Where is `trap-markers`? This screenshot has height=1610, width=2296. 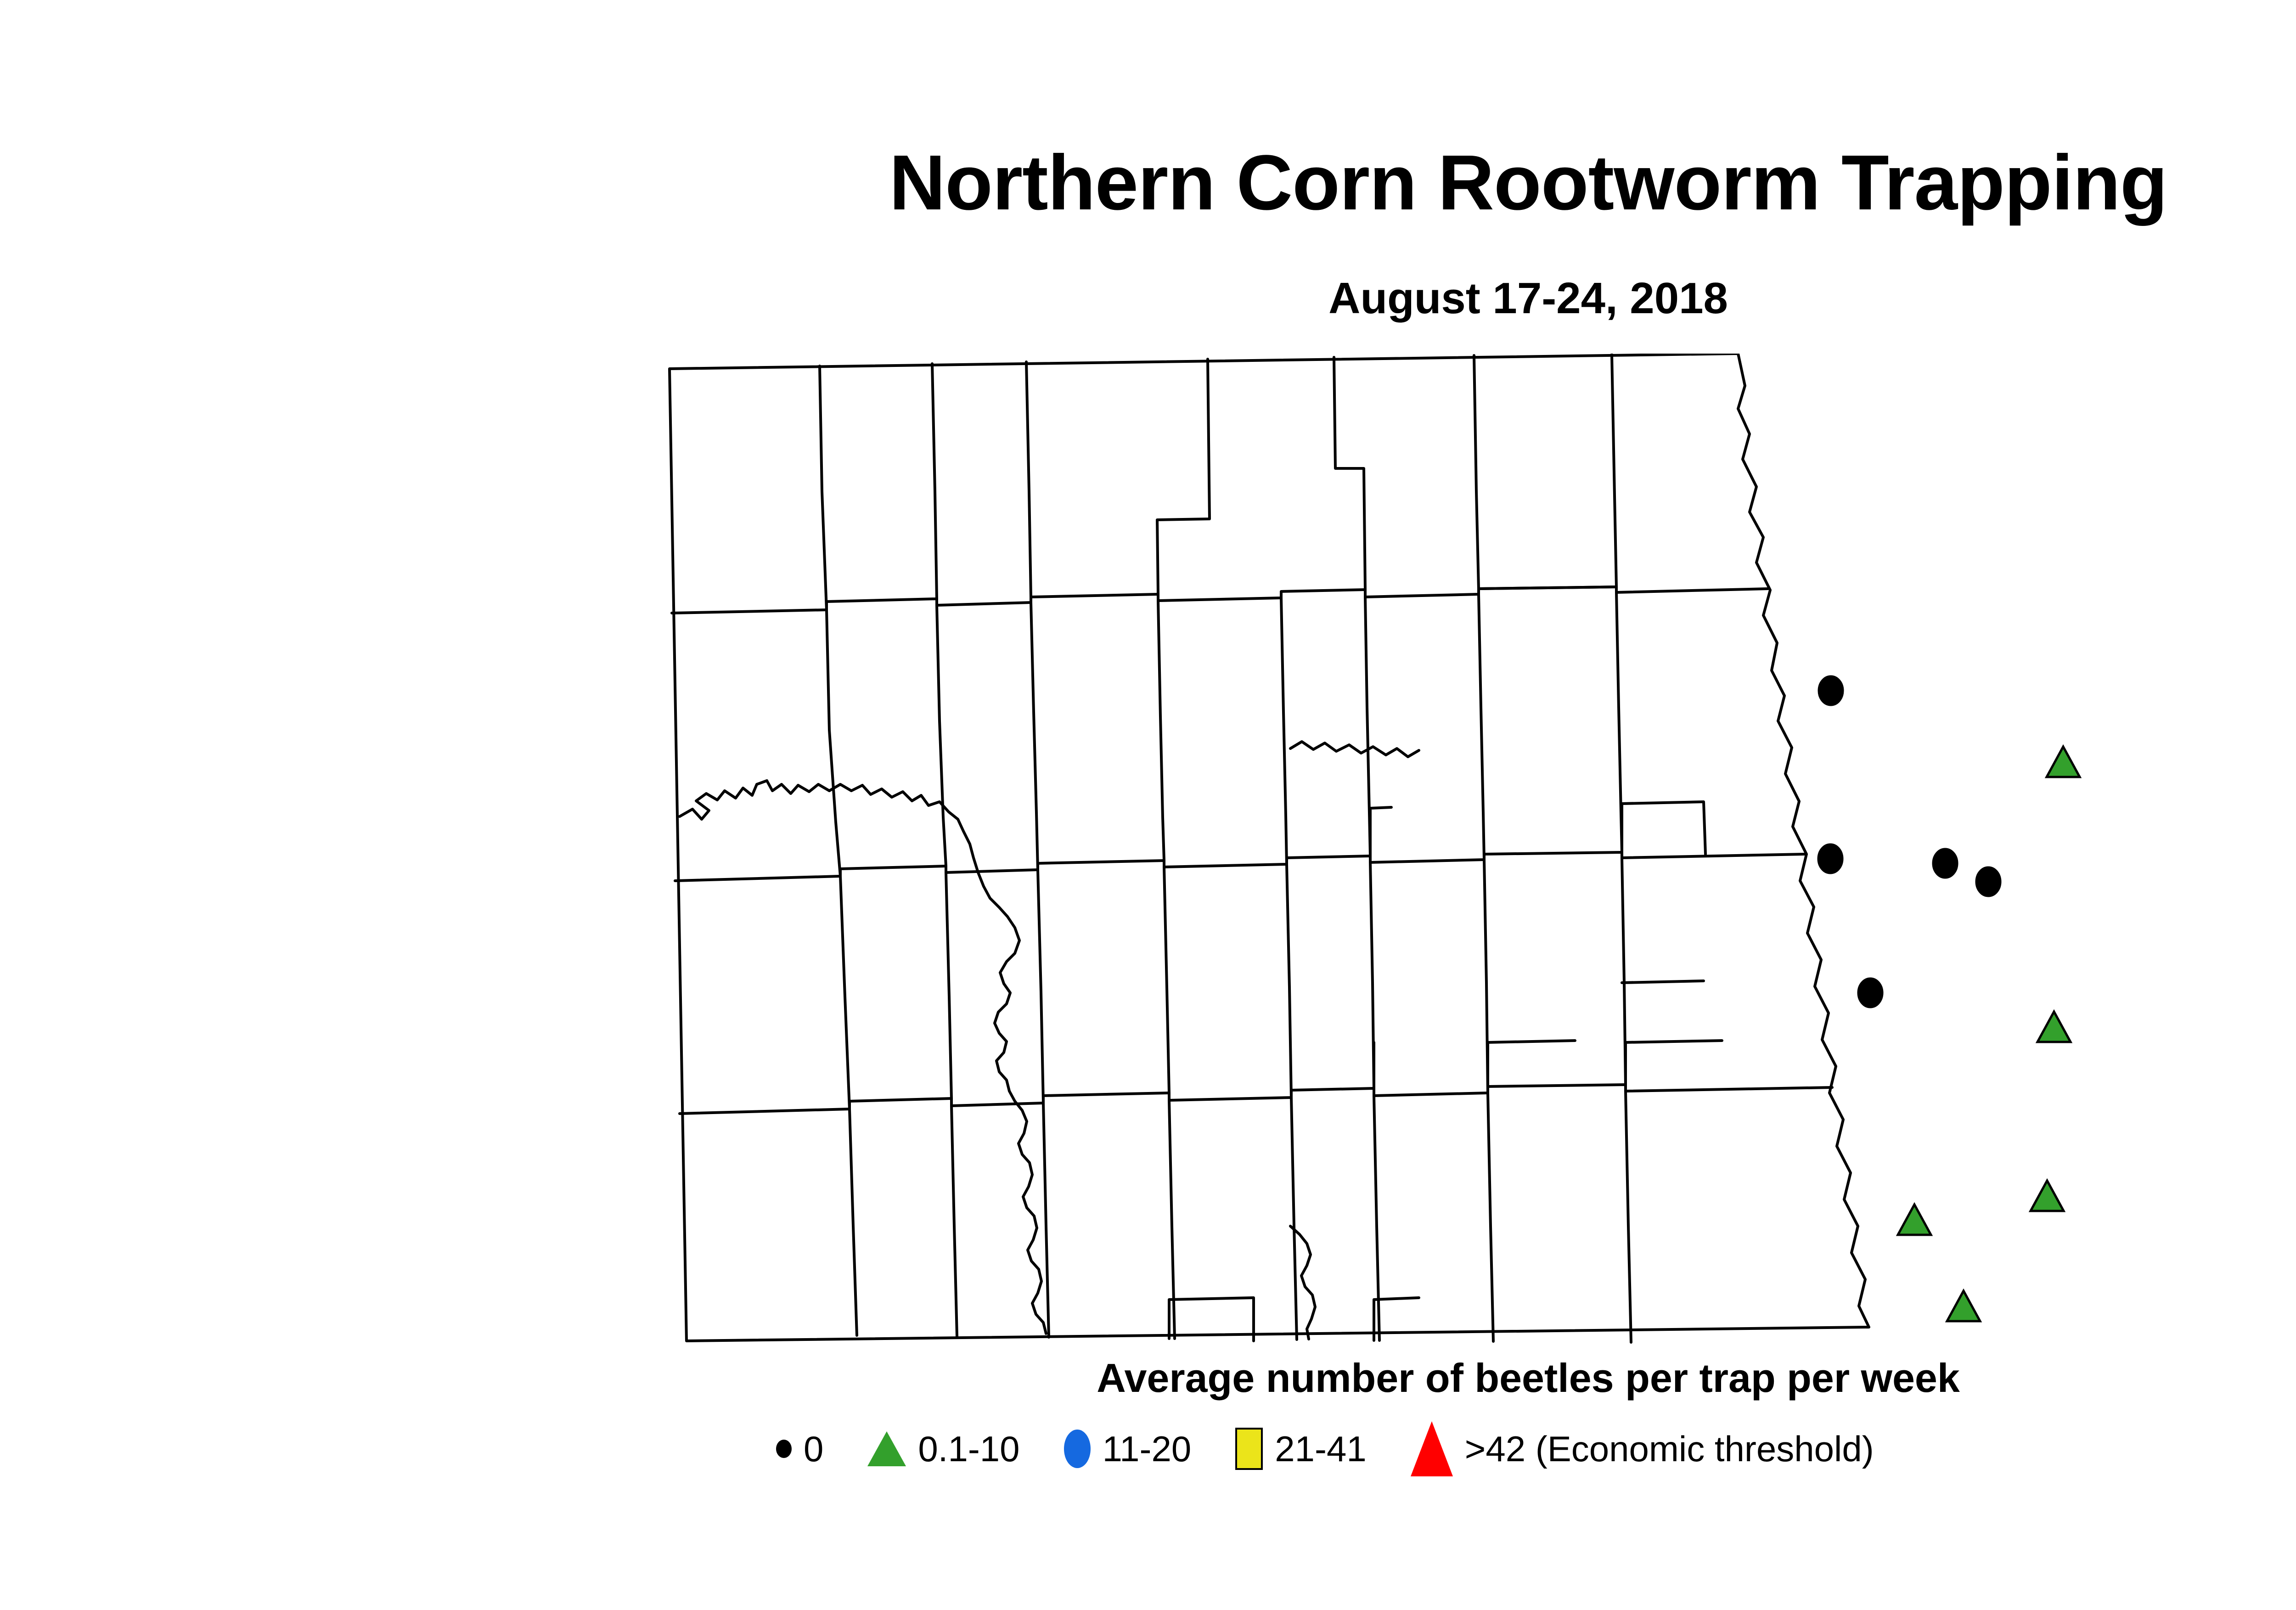
trap-markers is located at coordinates (1949, 999).